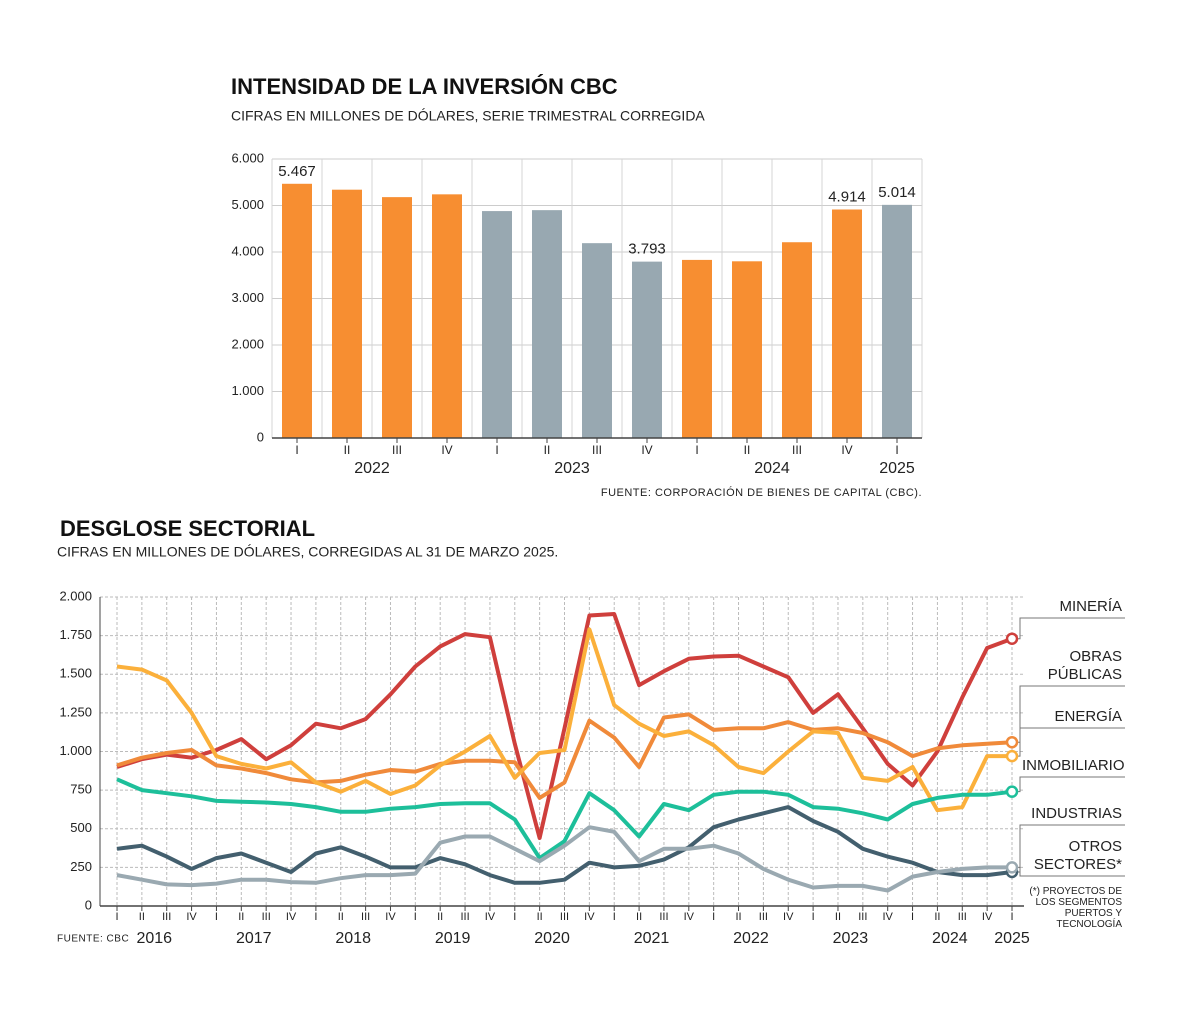  What do you see at coordinates (751, 938) in the screenshot?
I see `x-group-label: 2022` at bounding box center [751, 938].